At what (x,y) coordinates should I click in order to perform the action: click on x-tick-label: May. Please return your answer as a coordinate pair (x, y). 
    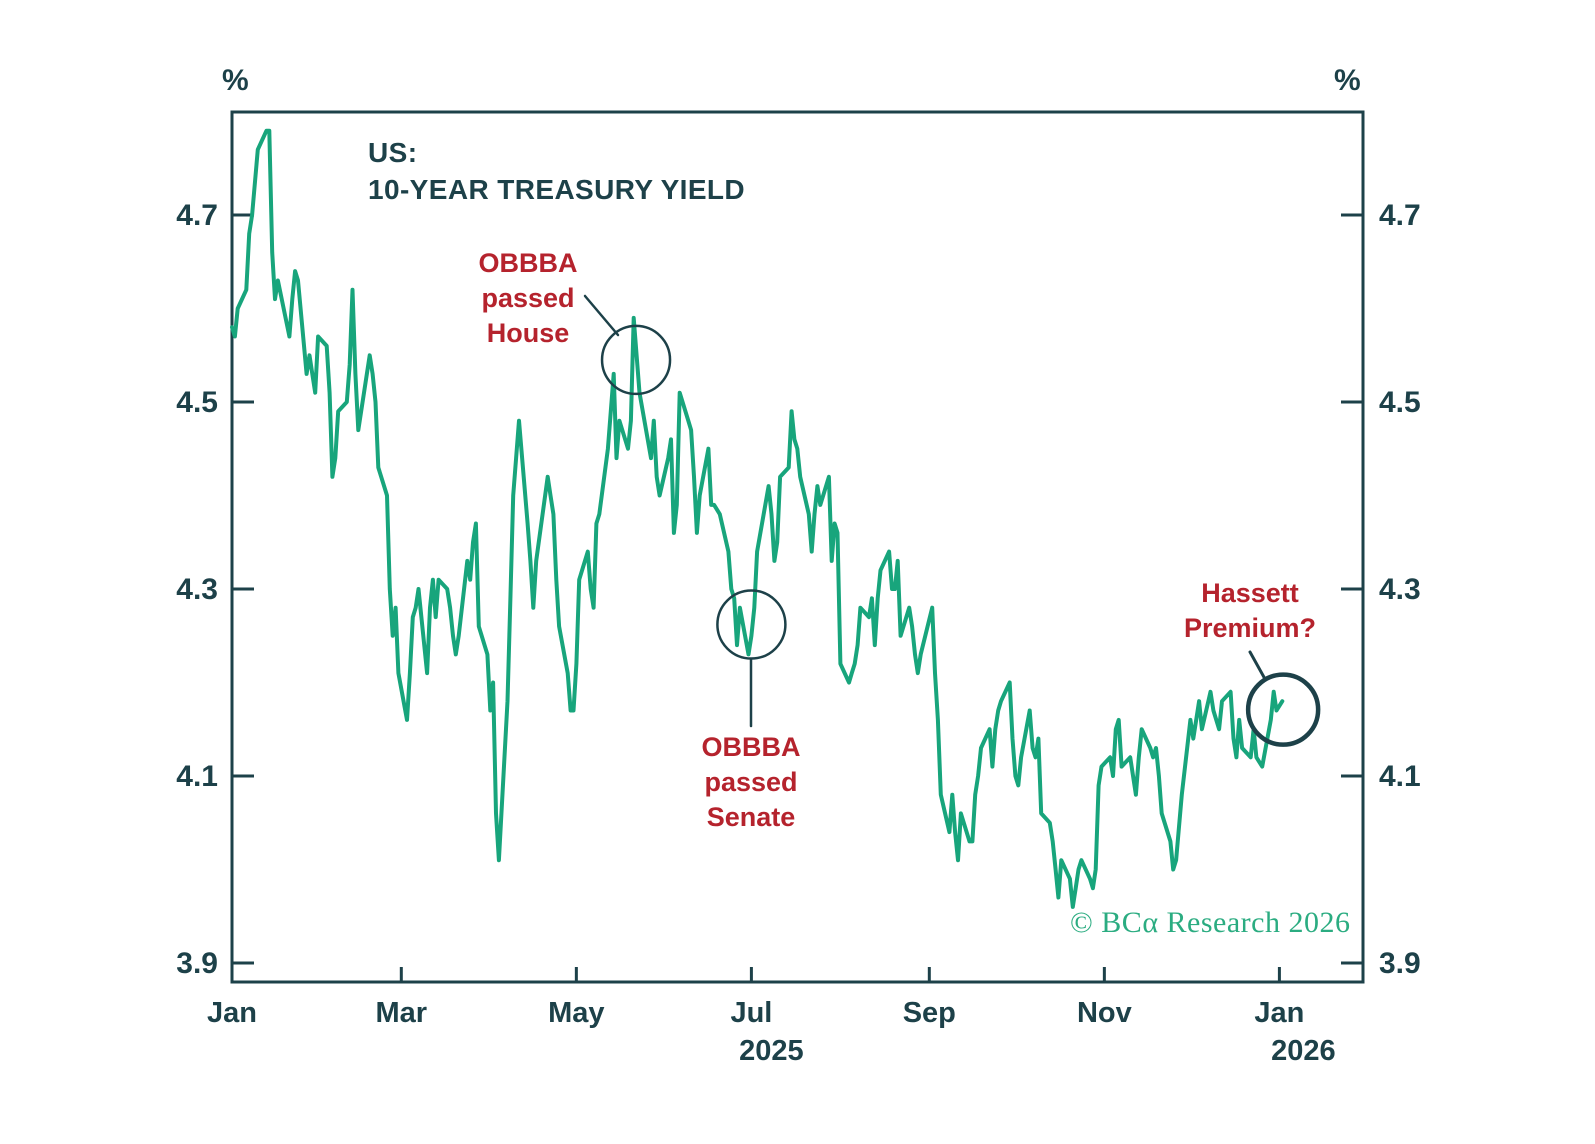
    Looking at the image, I should click on (576, 1013).